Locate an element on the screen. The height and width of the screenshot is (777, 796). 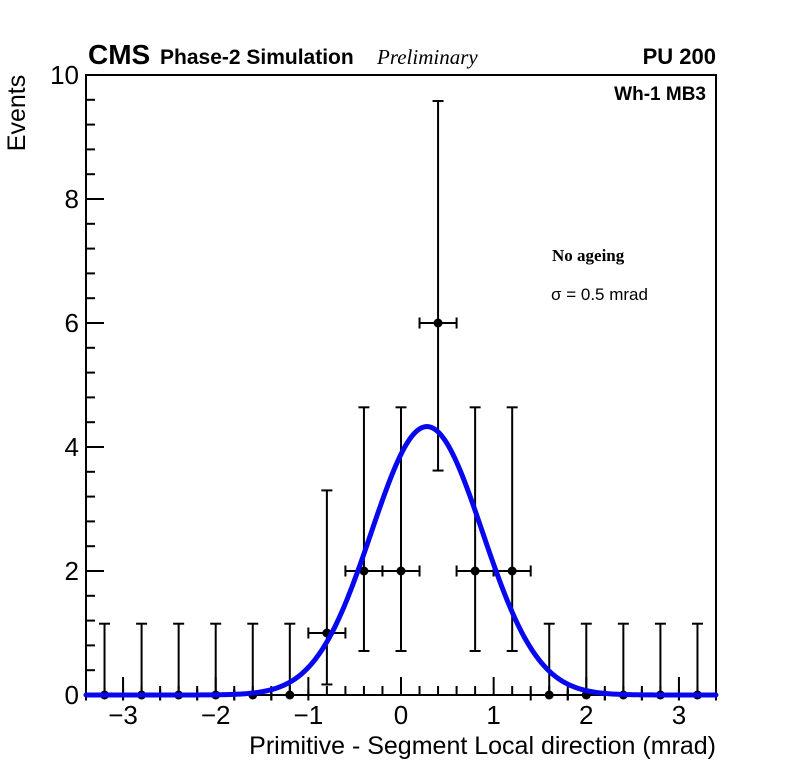
y-tick-label: 0 is located at coordinates (72, 695).